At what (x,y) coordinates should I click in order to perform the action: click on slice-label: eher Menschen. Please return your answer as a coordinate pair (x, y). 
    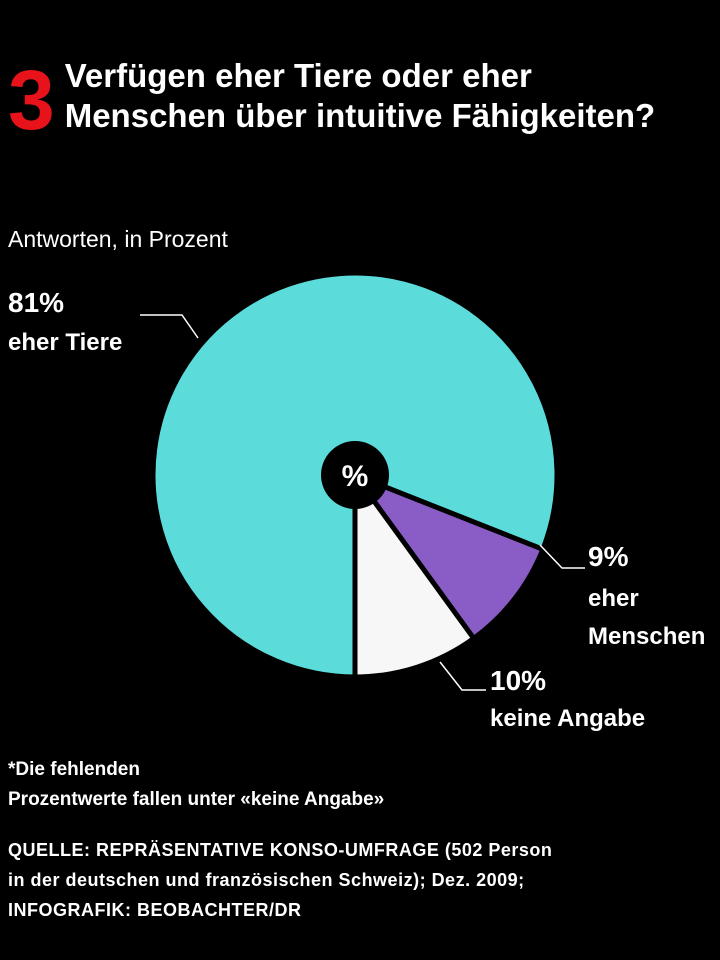
    Looking at the image, I should click on (647, 617).